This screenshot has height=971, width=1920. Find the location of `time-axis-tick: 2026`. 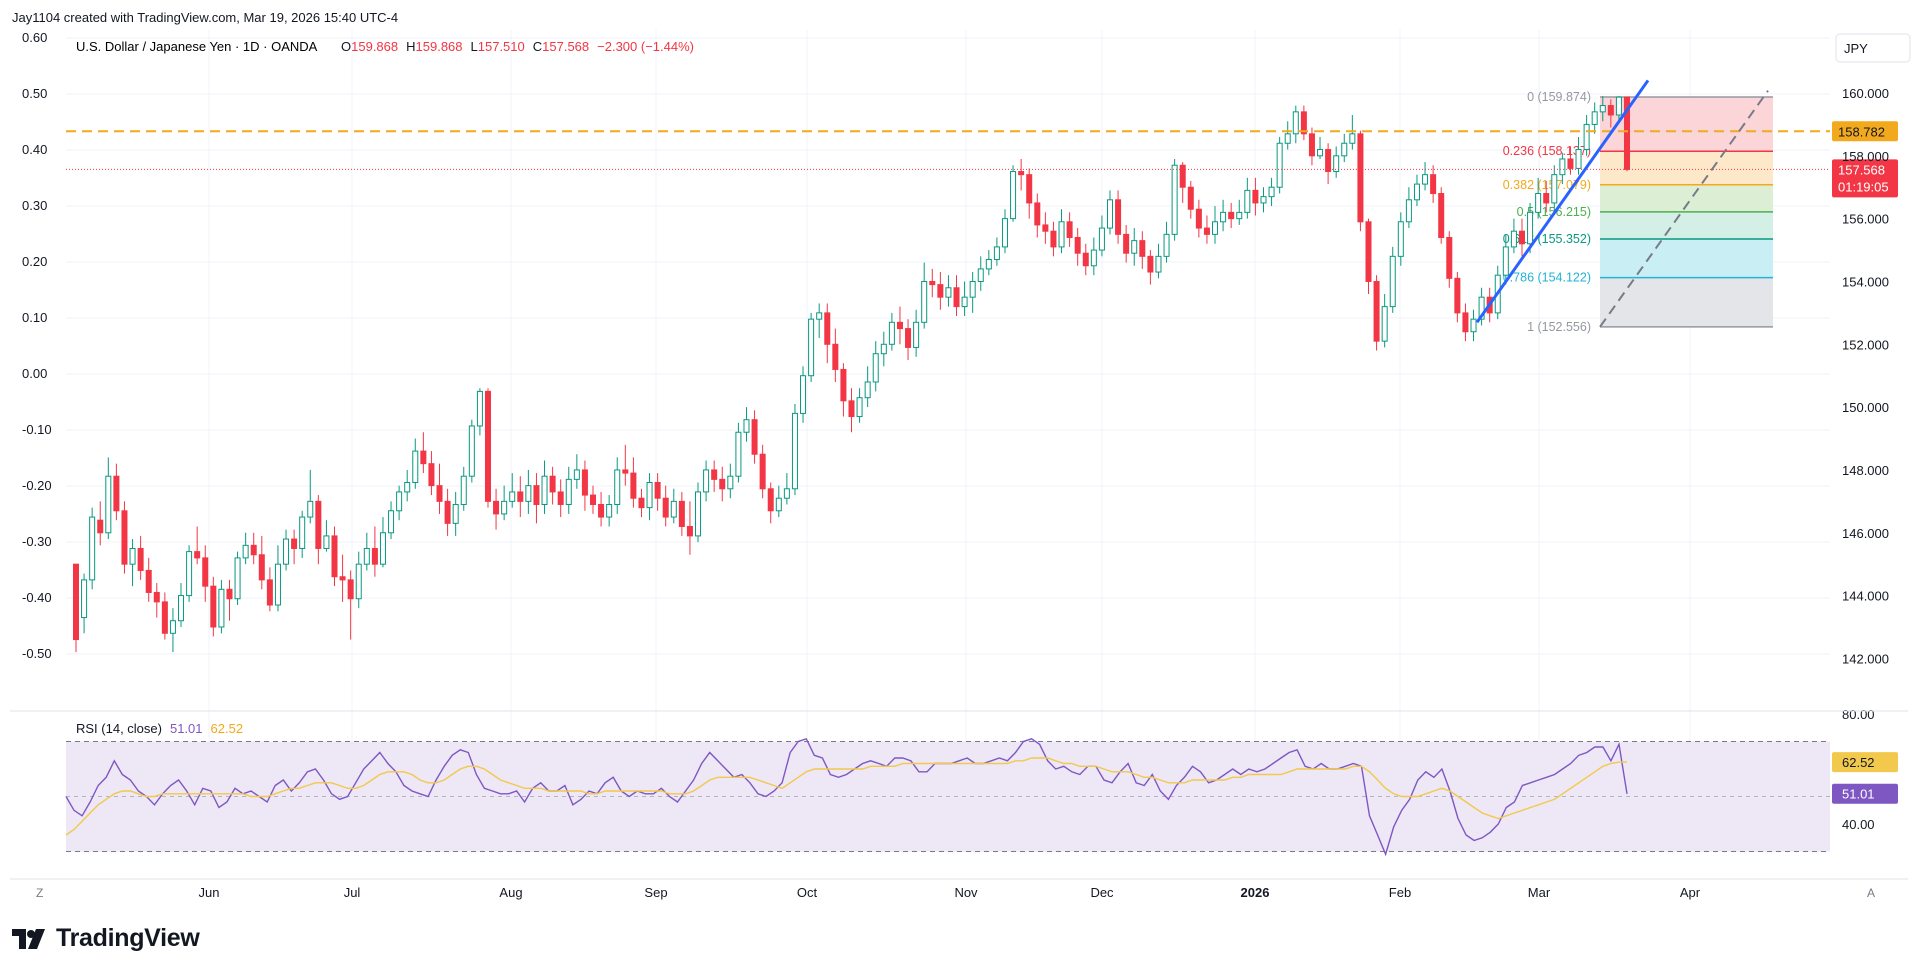

time-axis-tick: 2026 is located at coordinates (1255, 892).